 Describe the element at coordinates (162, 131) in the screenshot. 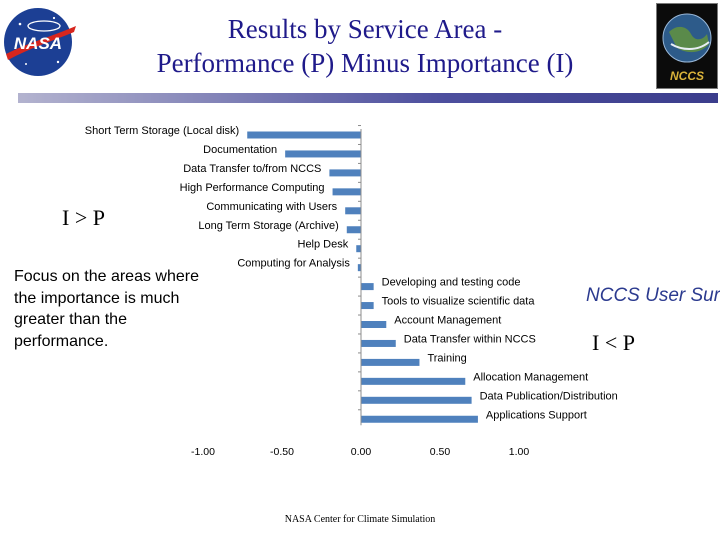

I see `category-label-0: Short Term Storage (Local disk)` at that location.